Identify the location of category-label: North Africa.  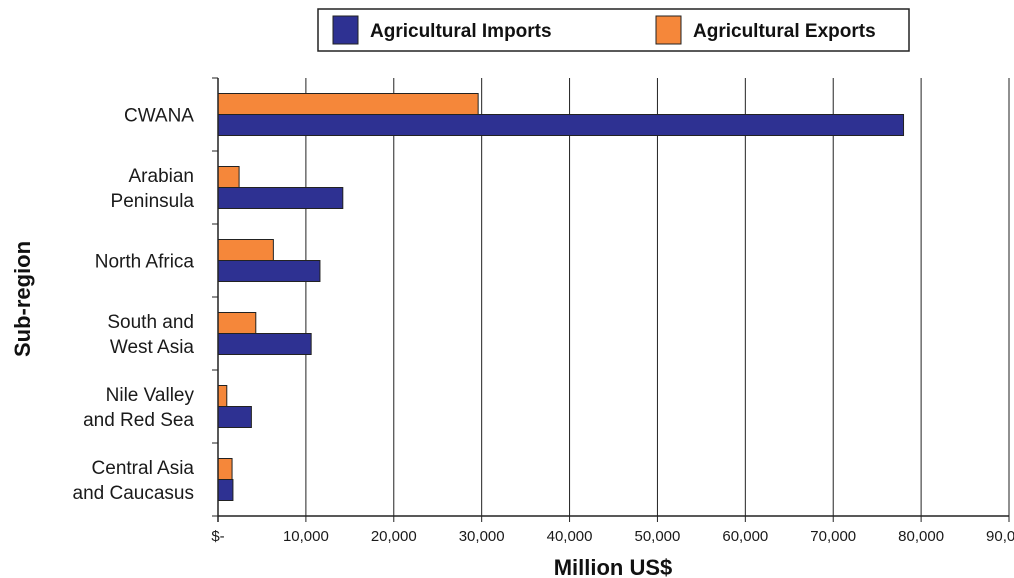
(145, 262).